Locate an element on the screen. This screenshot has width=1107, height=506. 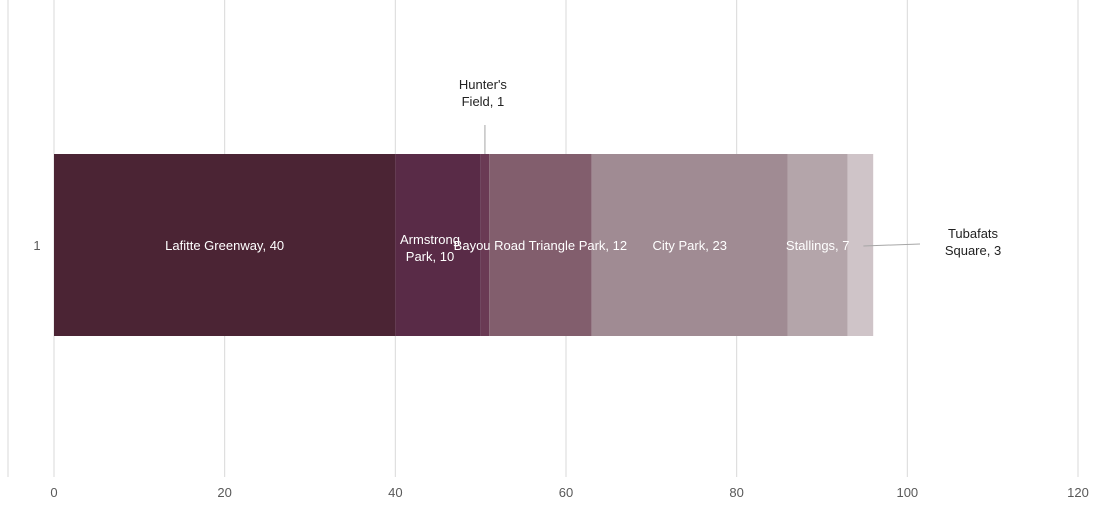
x-tick-label: 100 is located at coordinates (907, 492).